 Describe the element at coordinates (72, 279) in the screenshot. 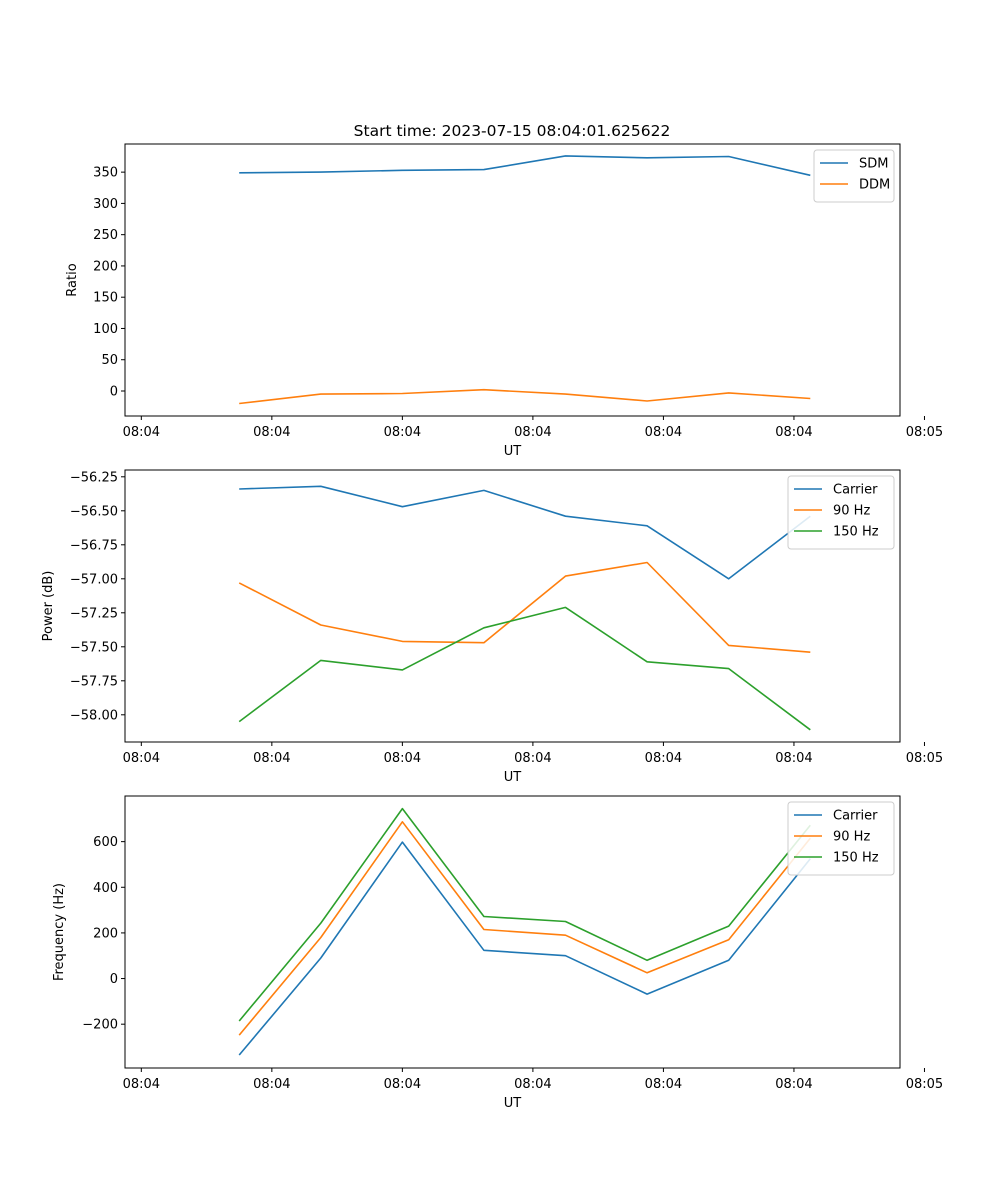

I see `y-axis-label: Ratio` at that location.